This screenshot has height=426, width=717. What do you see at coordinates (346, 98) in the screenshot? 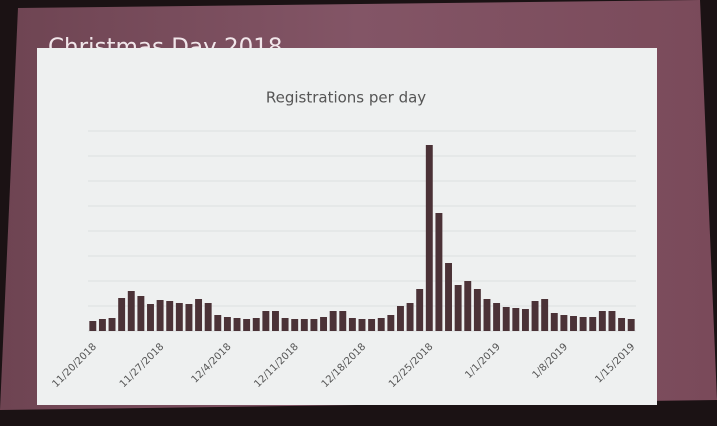
I see `chart-title: Registrations per day` at bounding box center [346, 98].